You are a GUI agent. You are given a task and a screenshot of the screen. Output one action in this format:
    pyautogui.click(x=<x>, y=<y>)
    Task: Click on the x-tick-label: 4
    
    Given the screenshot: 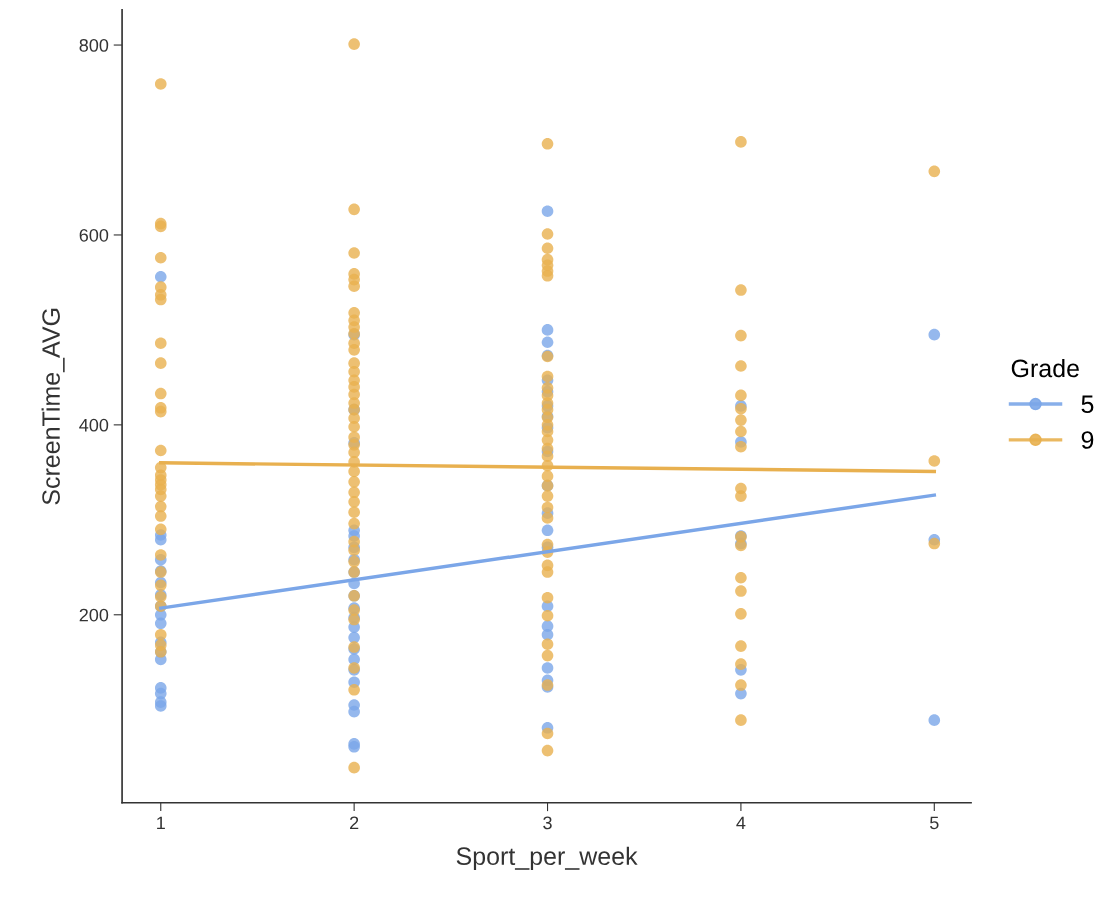 What is the action you would take?
    pyautogui.click(x=741, y=823)
    